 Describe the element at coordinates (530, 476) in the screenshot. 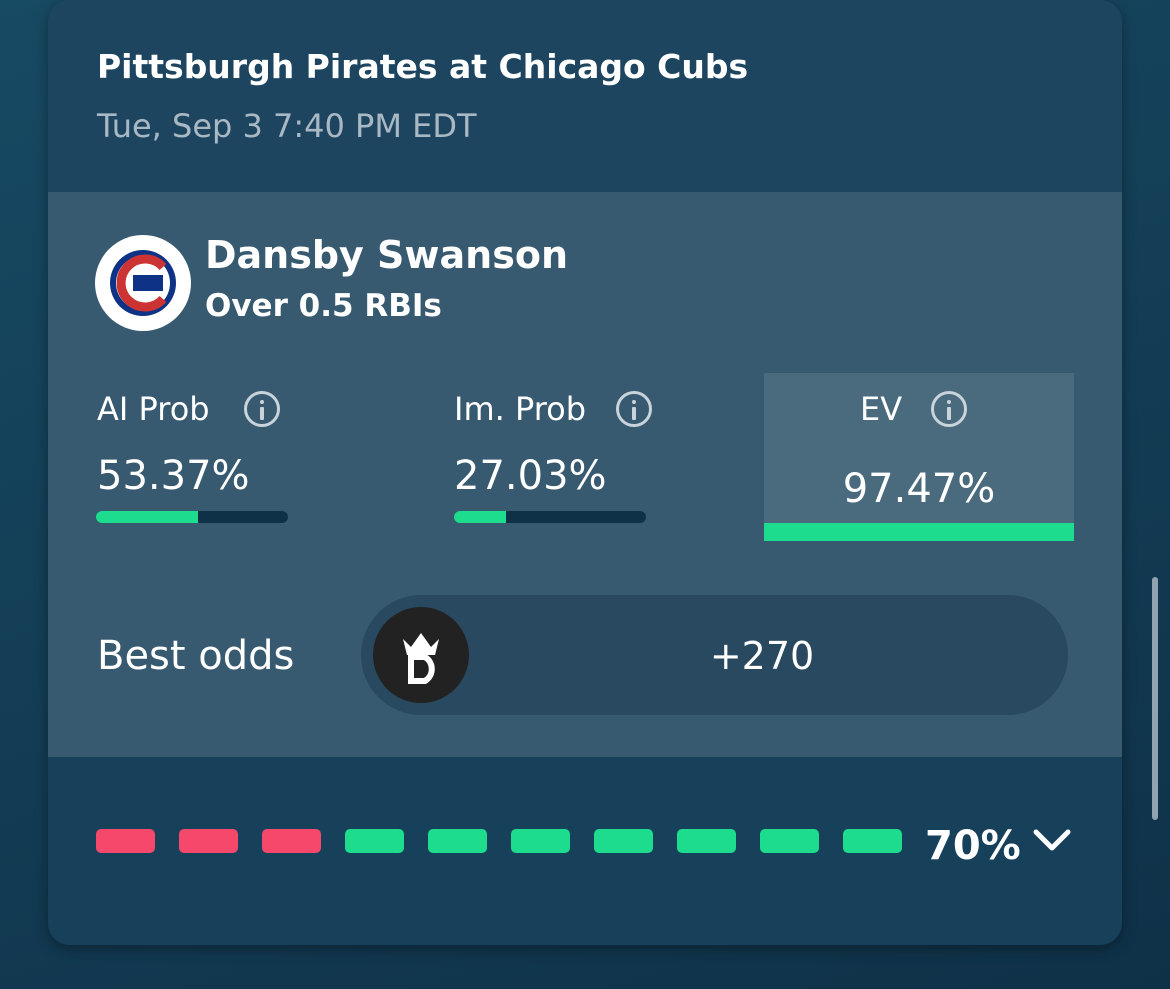

I see `stat-value: 27.03%` at that location.